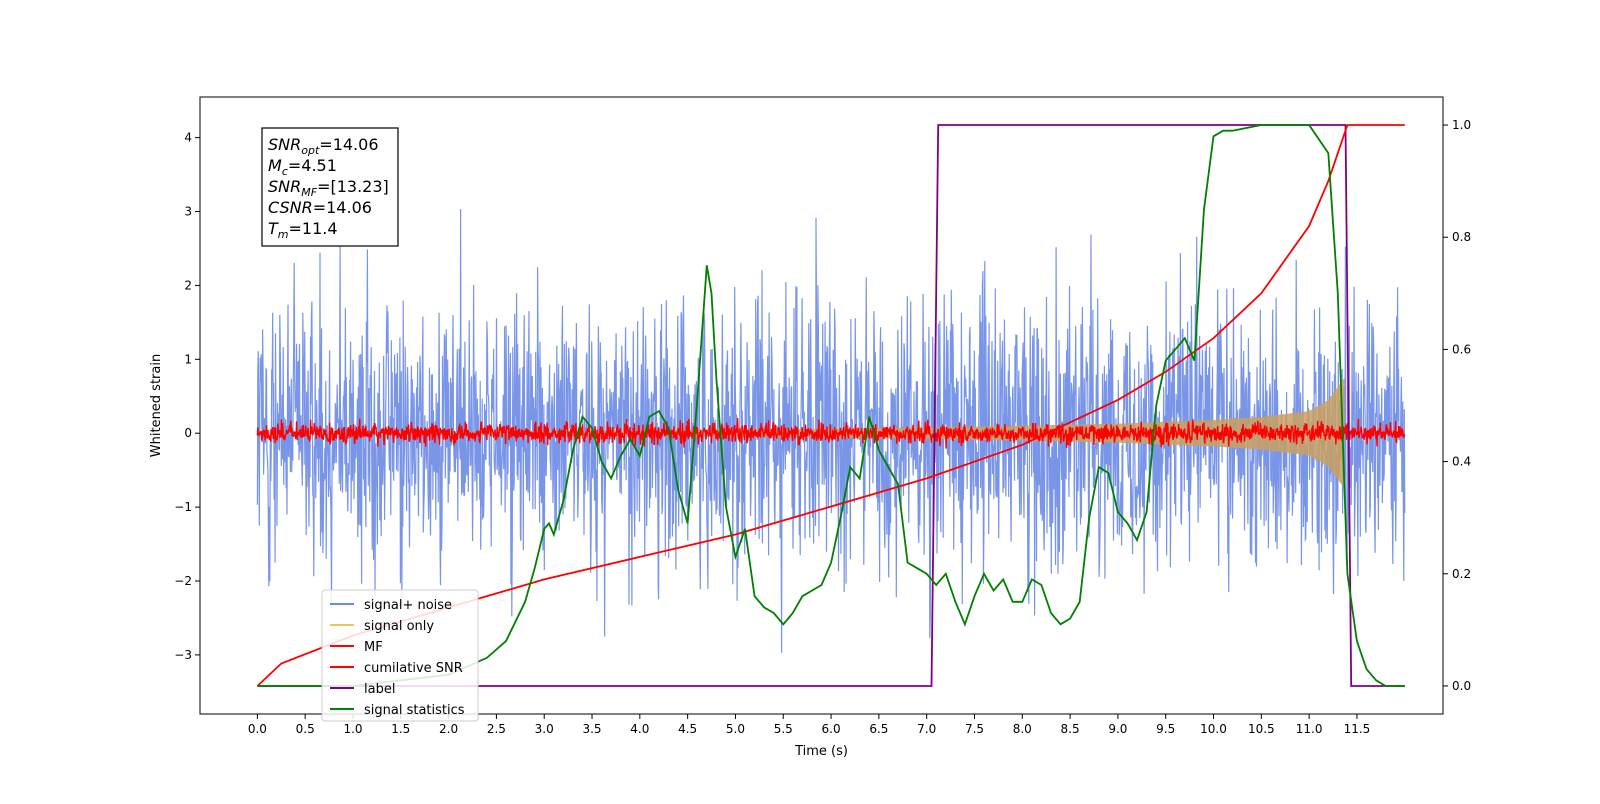 The image size is (1600, 804). Describe the element at coordinates (414, 710) in the screenshot. I see `legend-label-5: signal statistics` at that location.